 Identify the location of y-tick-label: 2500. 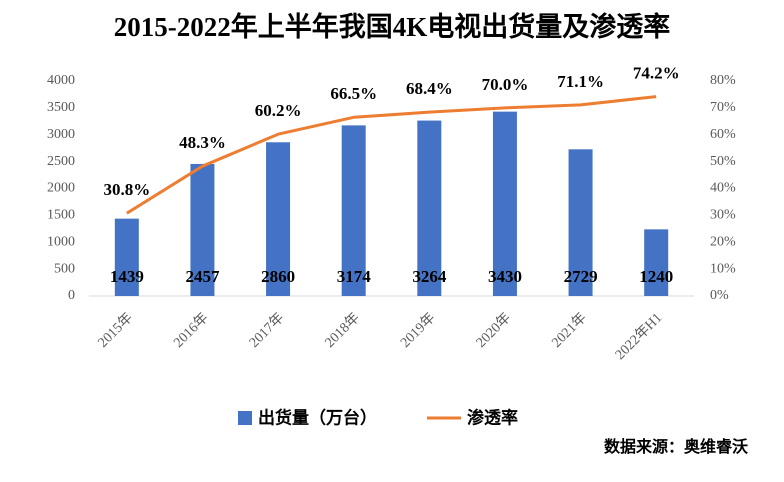
(61, 161).